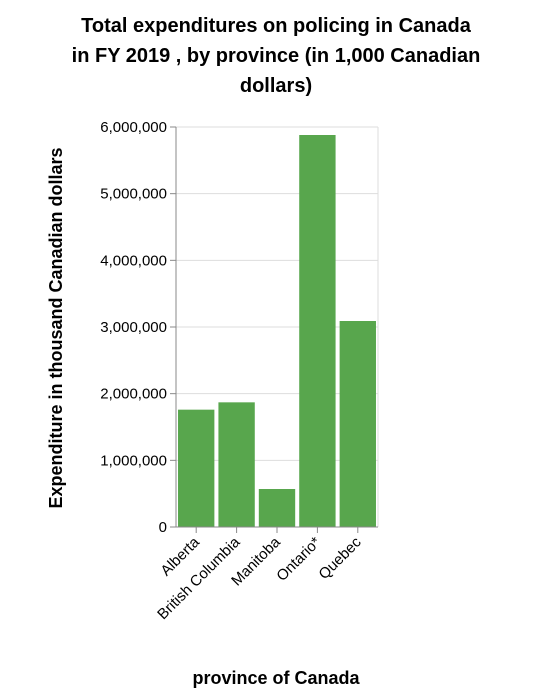 Image resolution: width=552 pixels, height=698 pixels. Describe the element at coordinates (298, 559) in the screenshot. I see `x-tick-label: Ontario*` at that location.